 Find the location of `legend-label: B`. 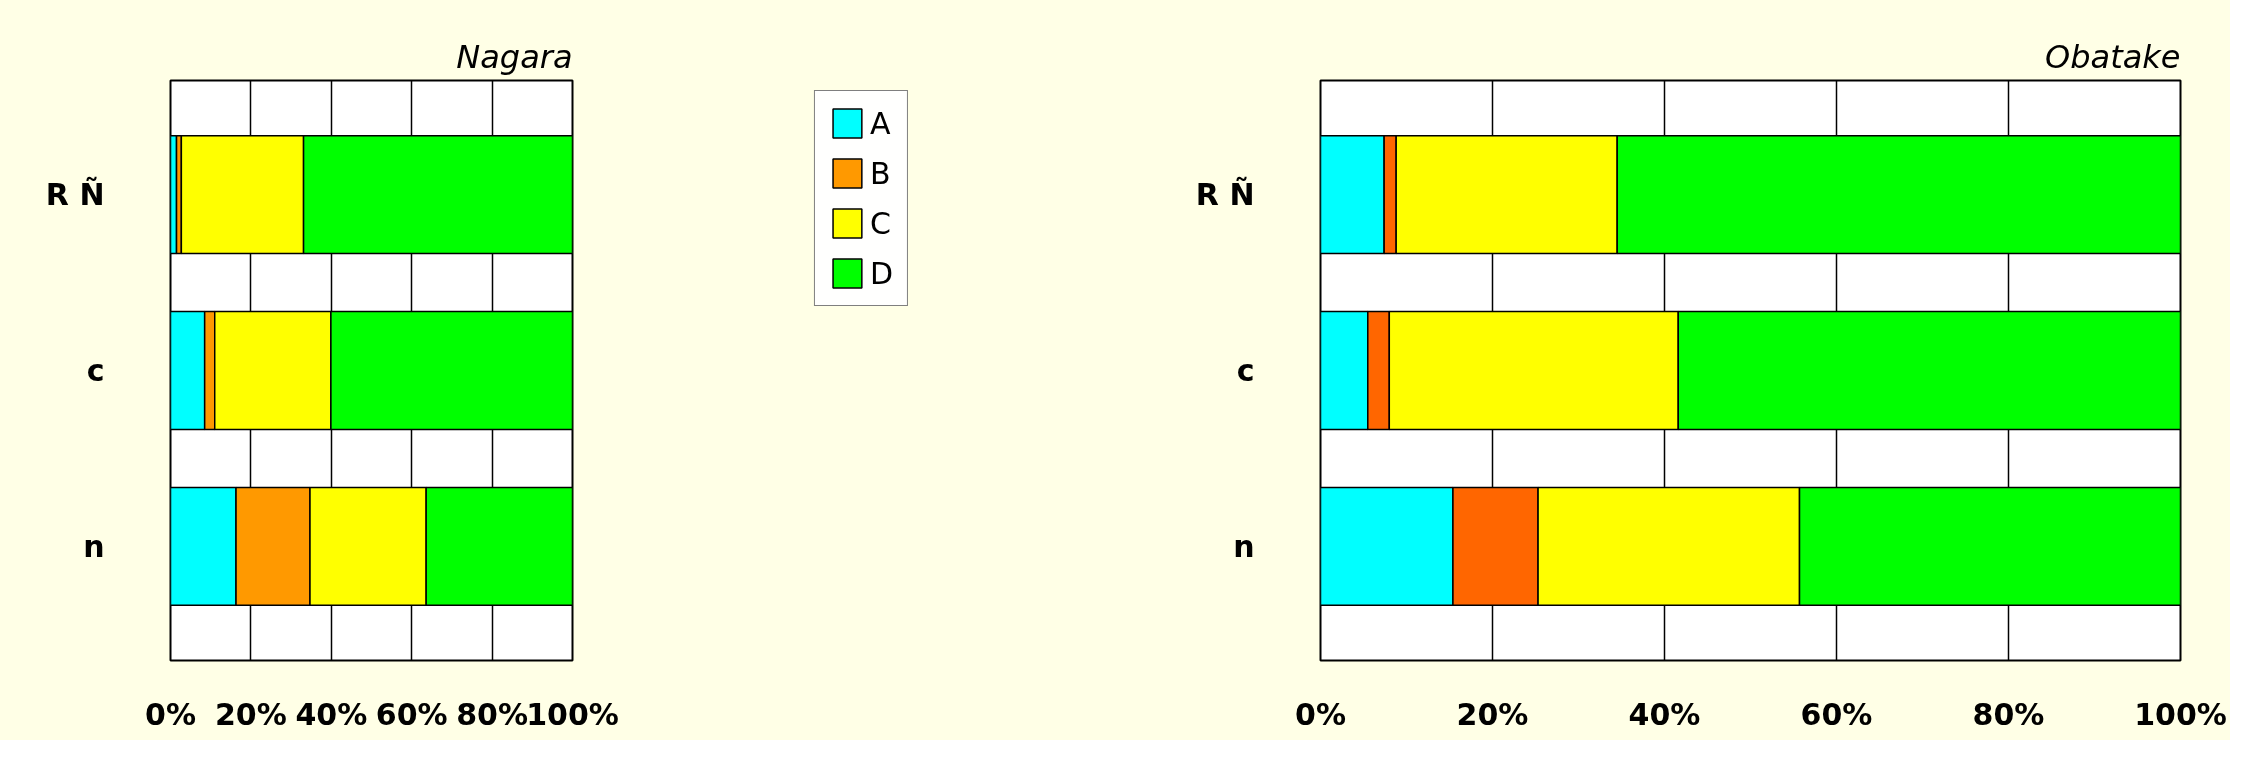

legend-label: B is located at coordinates (880, 173).